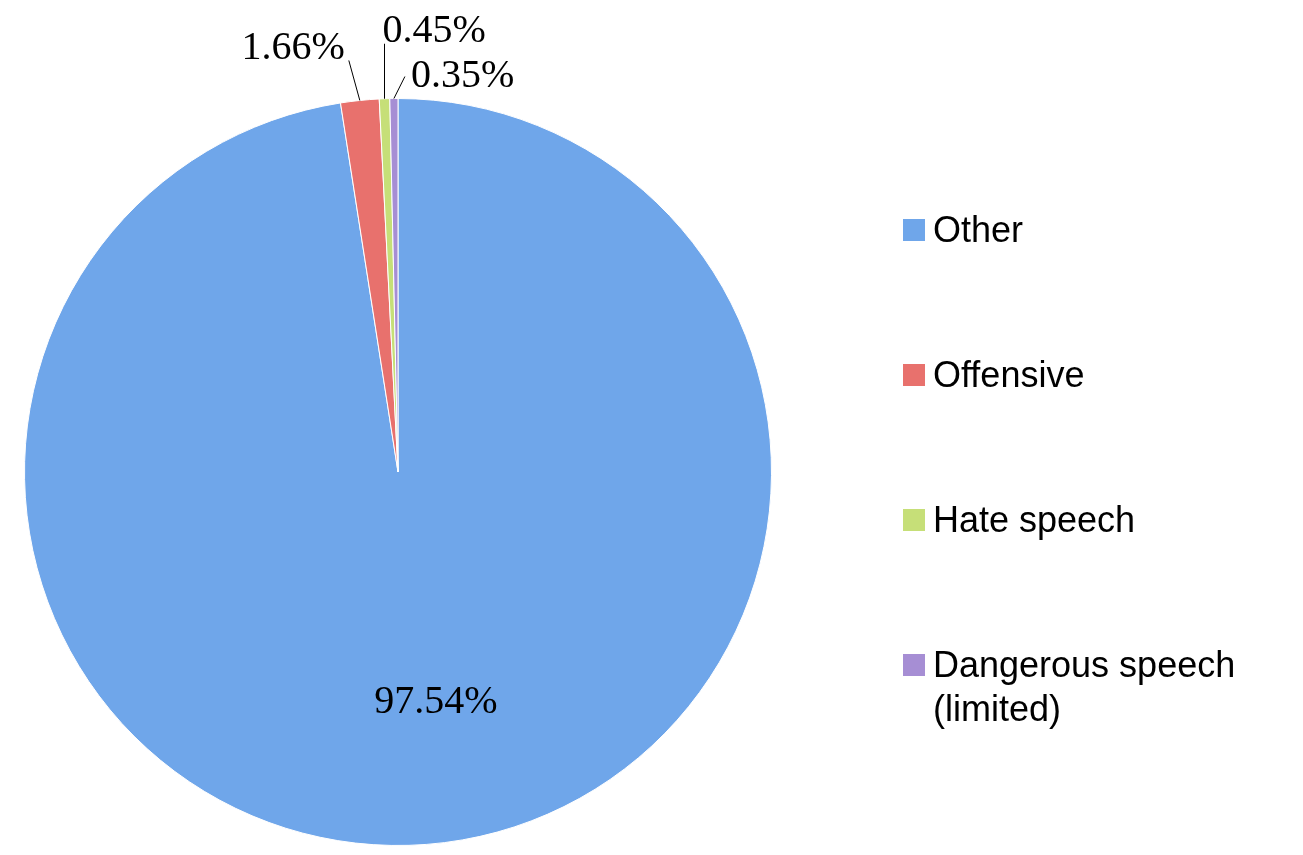 The image size is (1303, 855). Describe the element at coordinates (1009, 375) in the screenshot. I see `legend-label: Offensive` at that location.